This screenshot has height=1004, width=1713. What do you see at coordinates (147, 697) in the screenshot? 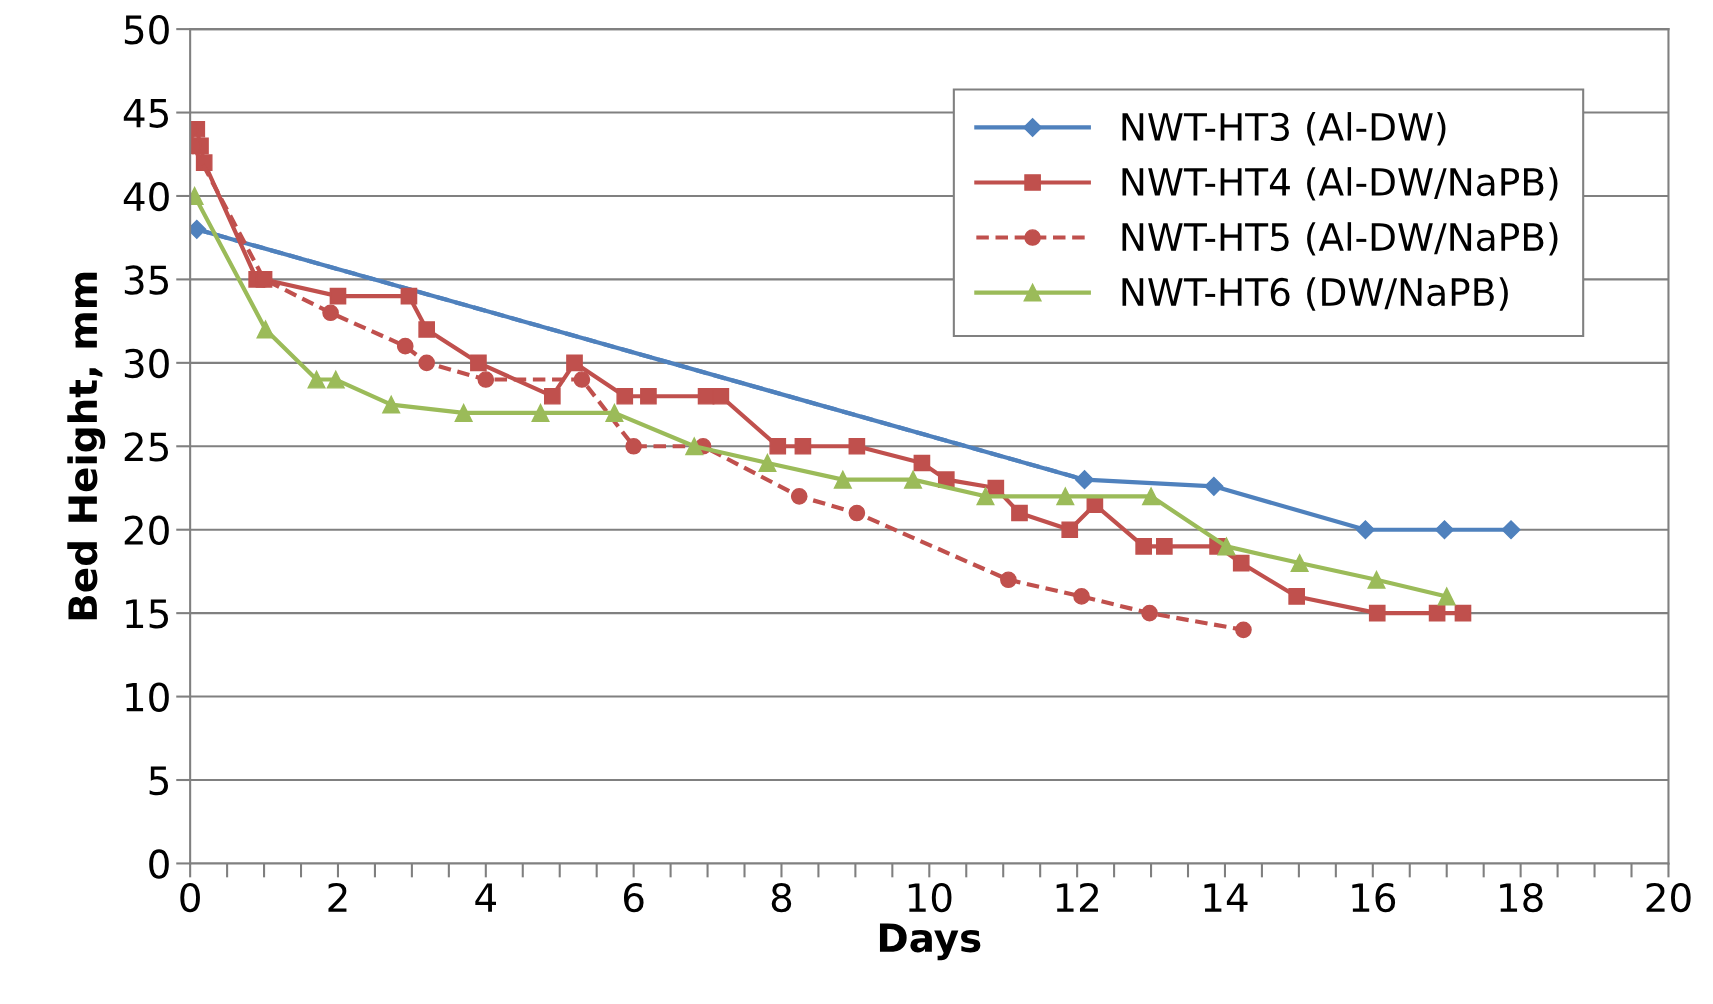
I see `y-tick-label: 10` at bounding box center [147, 697].